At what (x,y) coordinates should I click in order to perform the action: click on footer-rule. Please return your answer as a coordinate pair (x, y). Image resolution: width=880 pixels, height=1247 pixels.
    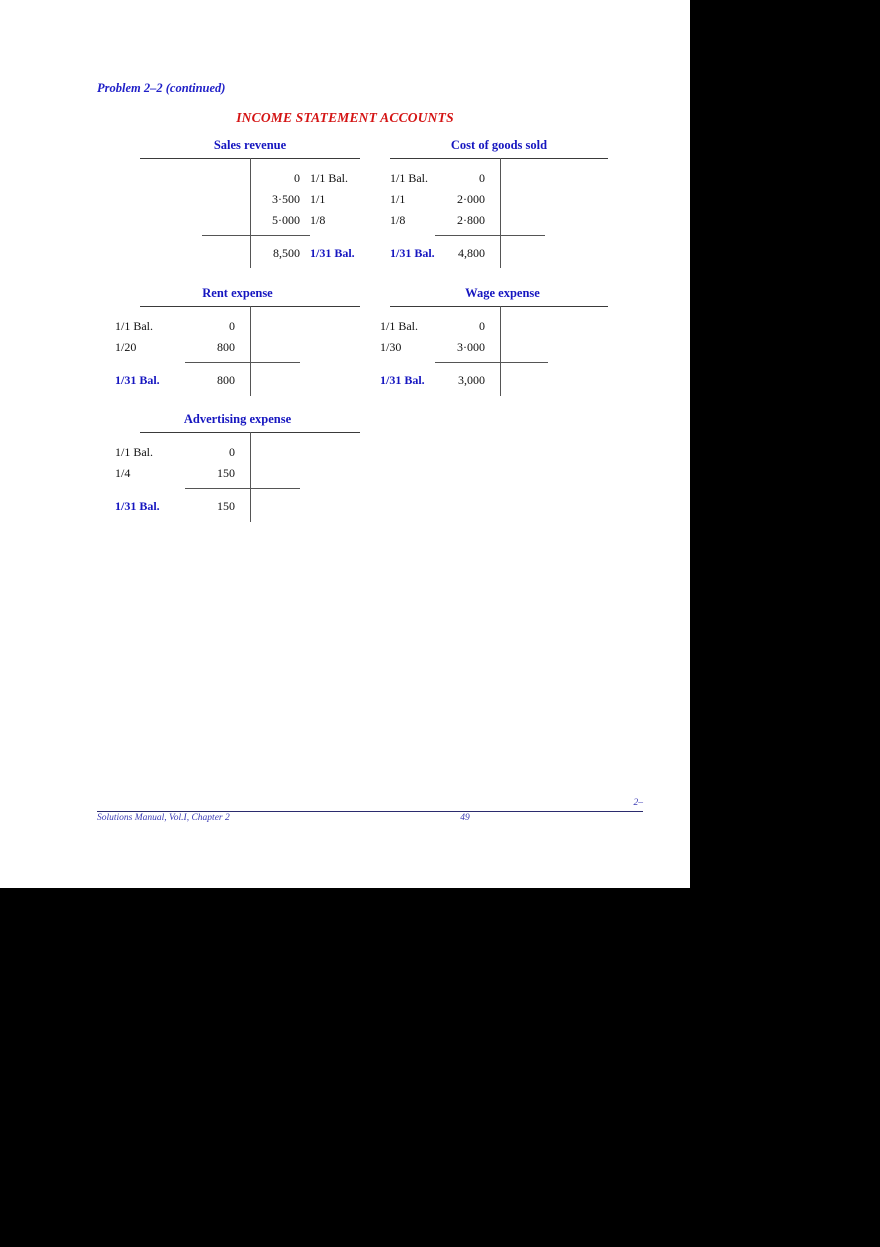
    Looking at the image, I should click on (370, 811).